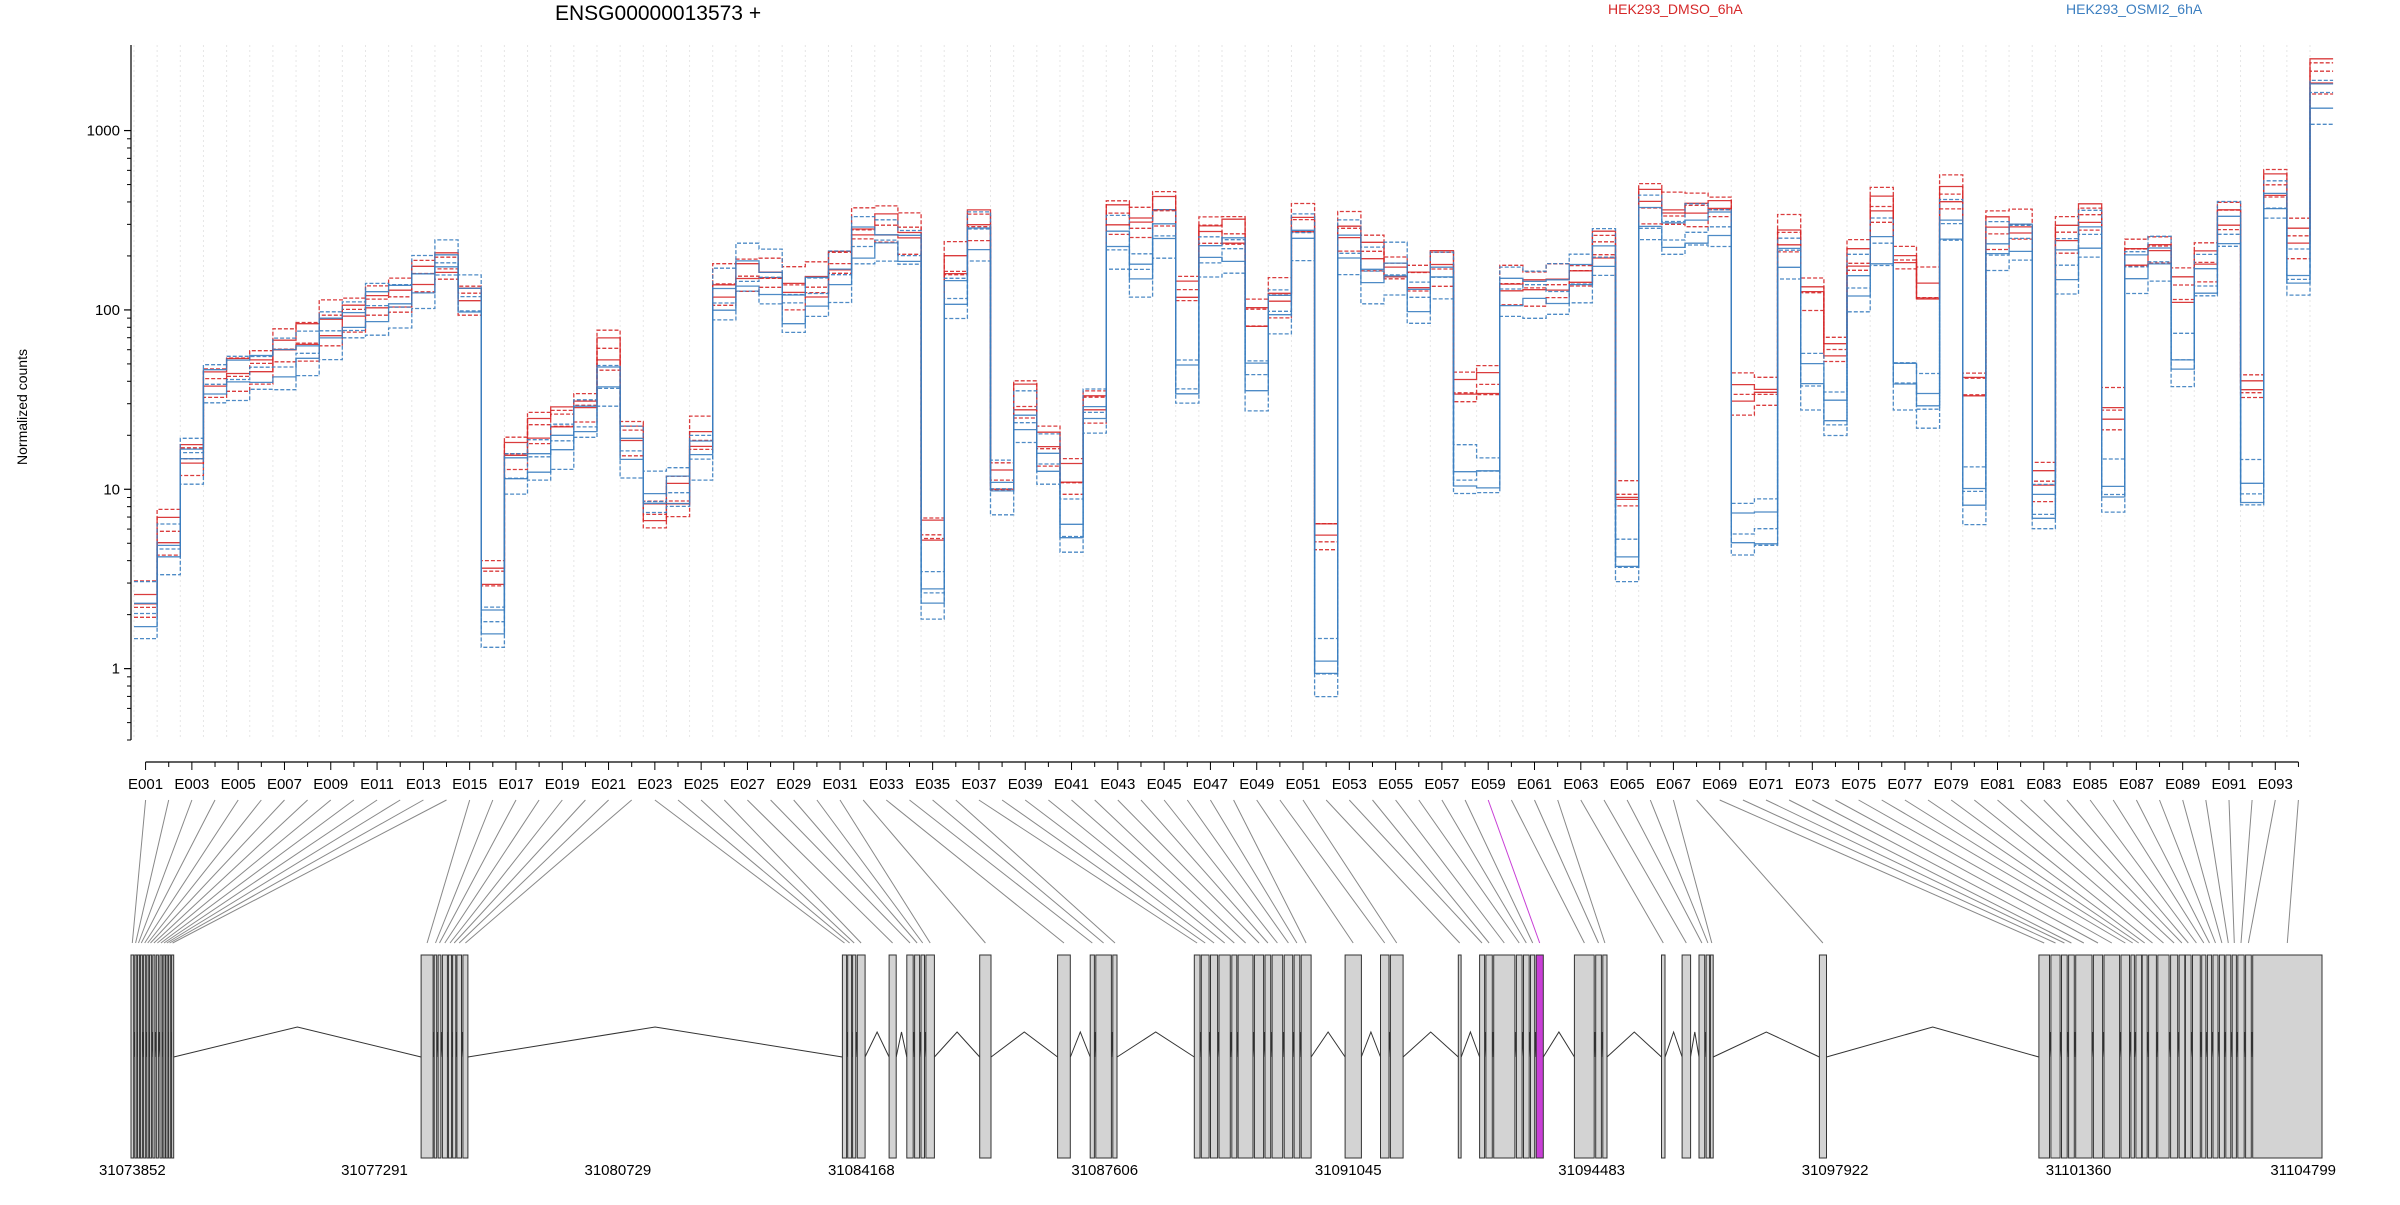 This screenshot has width=2400, height=1205. Describe the element at coordinates (1997, 784) in the screenshot. I see `x-tick-label: E081` at that location.